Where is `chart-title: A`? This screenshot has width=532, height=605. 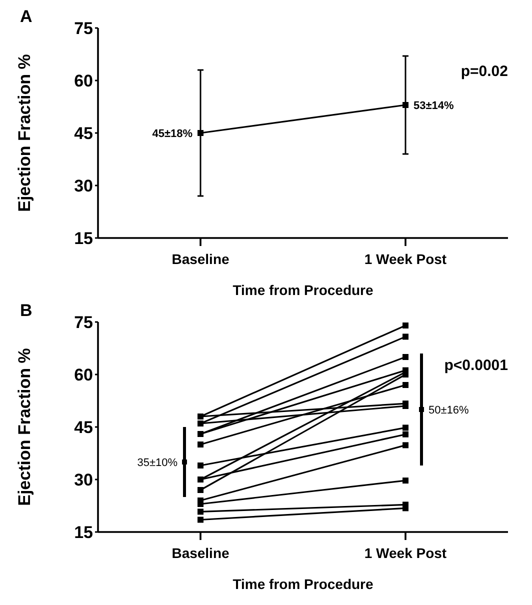 chart-title: A is located at coordinates (26, 16).